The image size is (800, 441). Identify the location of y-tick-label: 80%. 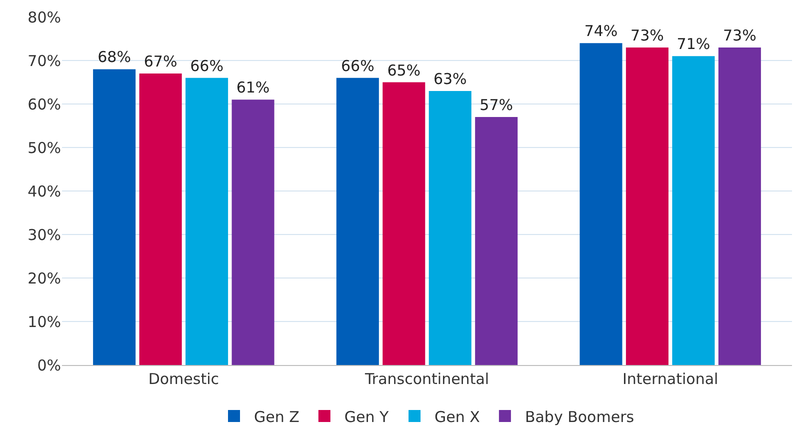
(44, 17).